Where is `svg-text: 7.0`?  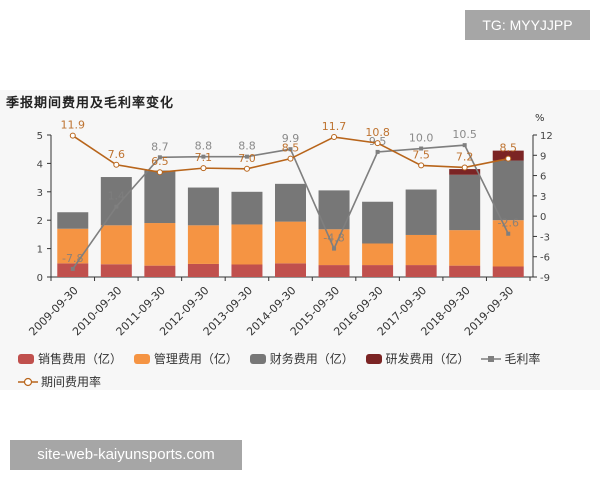 svg-text: 7.0 is located at coordinates (247, 158).